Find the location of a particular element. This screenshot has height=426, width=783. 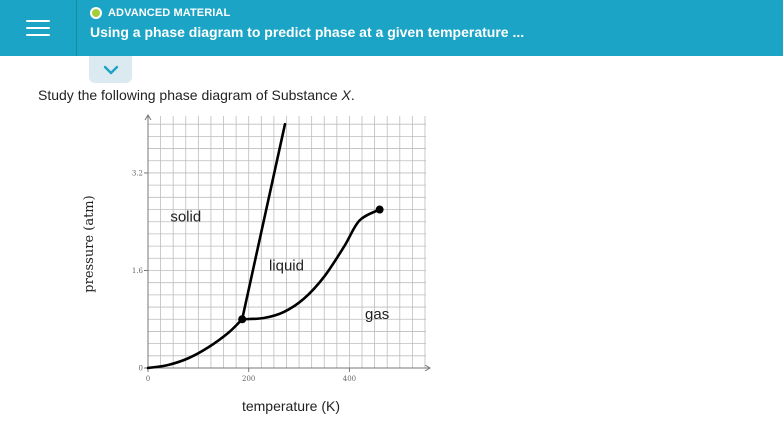

header-divider is located at coordinates (76, 28).